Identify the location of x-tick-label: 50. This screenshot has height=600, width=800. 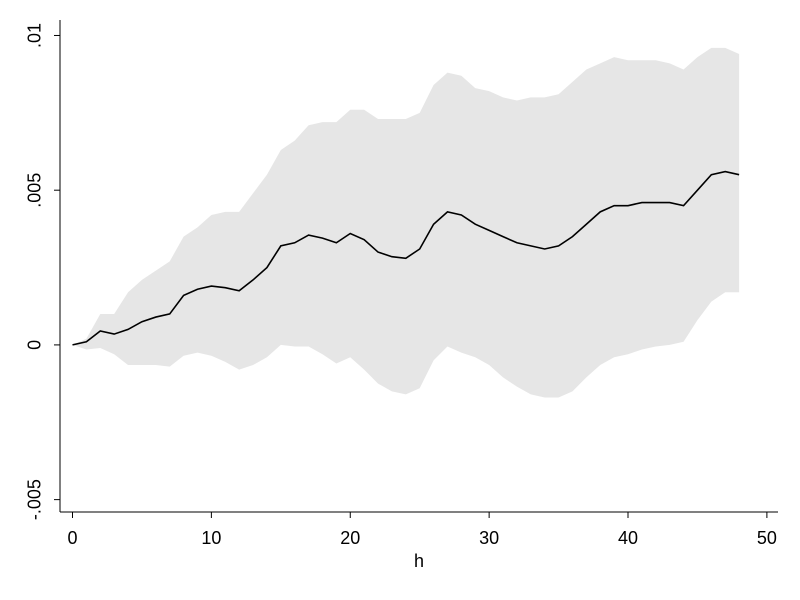
(767, 538).